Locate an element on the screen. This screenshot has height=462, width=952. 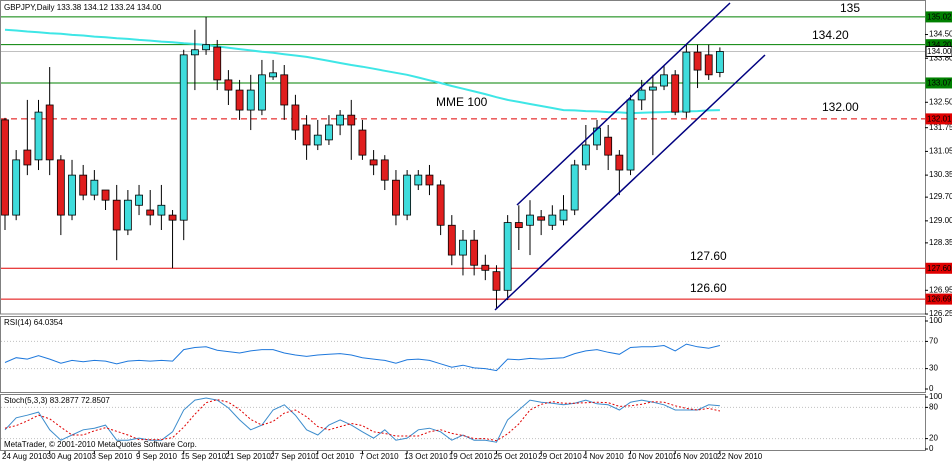
y-tick-label: 128.35 is located at coordinates (940, 242).